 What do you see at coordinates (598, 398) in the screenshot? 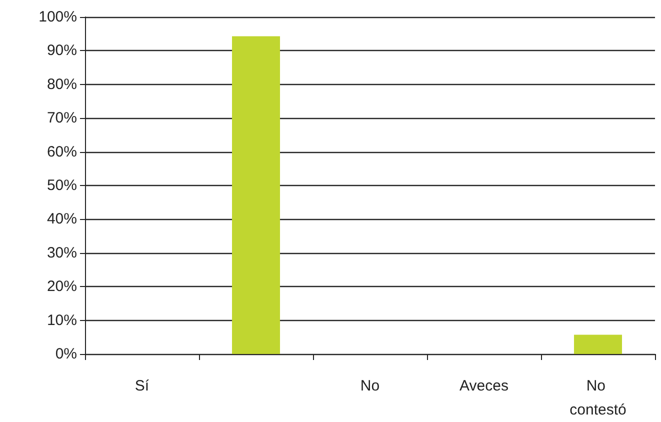
I see `x-tick-label: No contestó` at bounding box center [598, 398].